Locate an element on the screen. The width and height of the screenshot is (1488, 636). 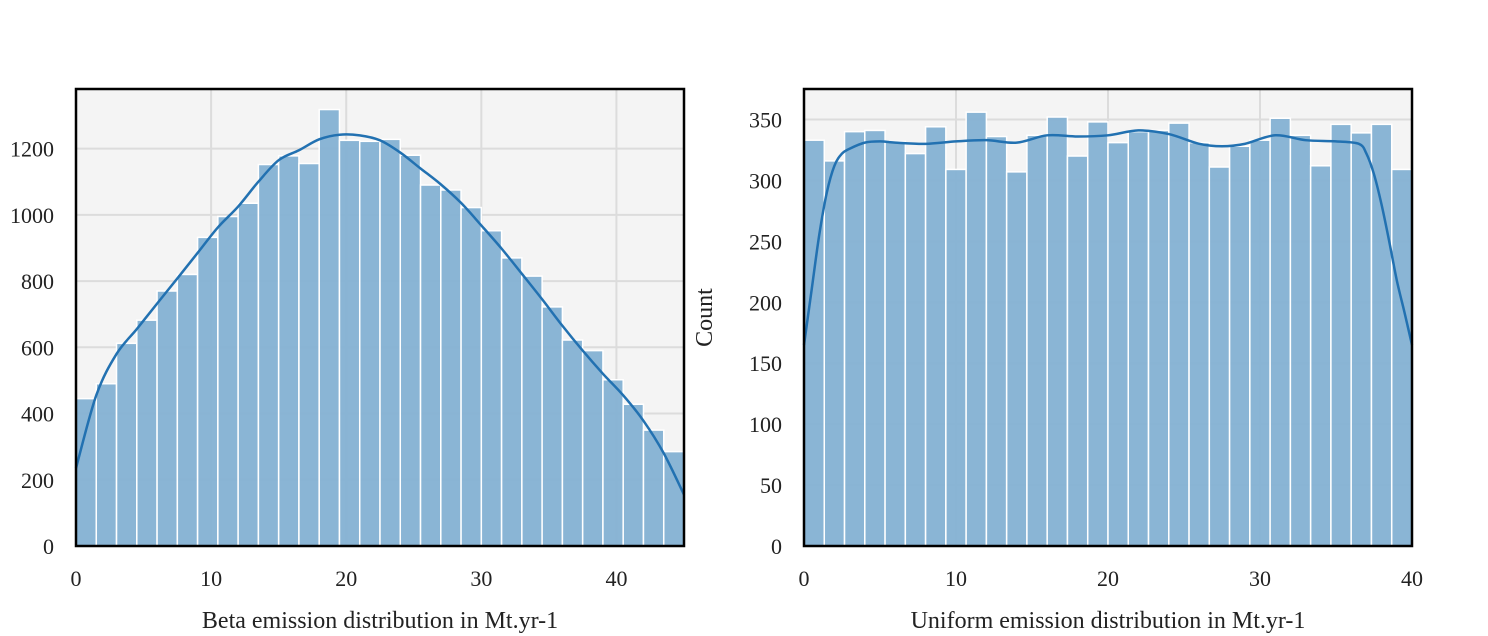
kde-line is located at coordinates (1108, 237).